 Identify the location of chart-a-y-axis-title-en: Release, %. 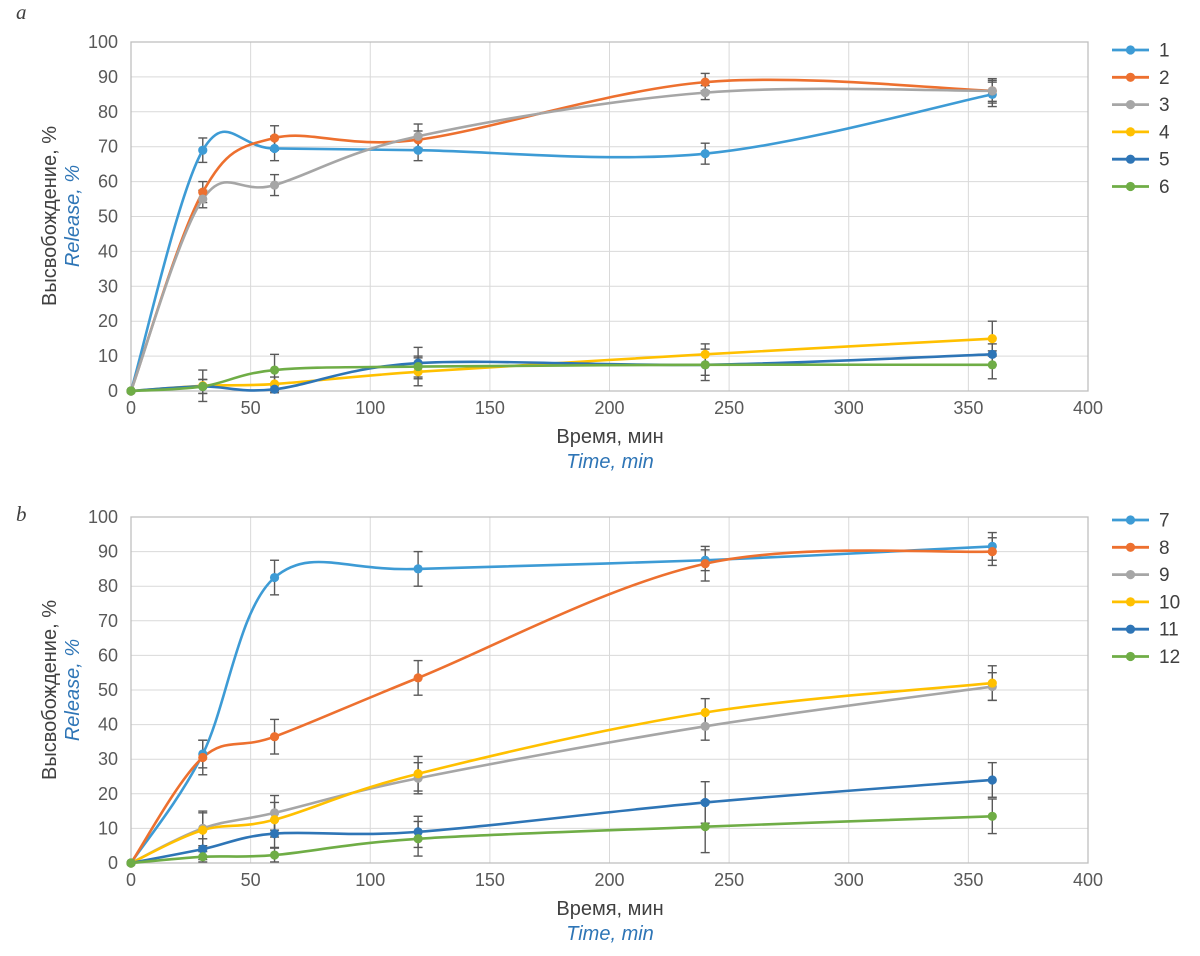
(73, 216).